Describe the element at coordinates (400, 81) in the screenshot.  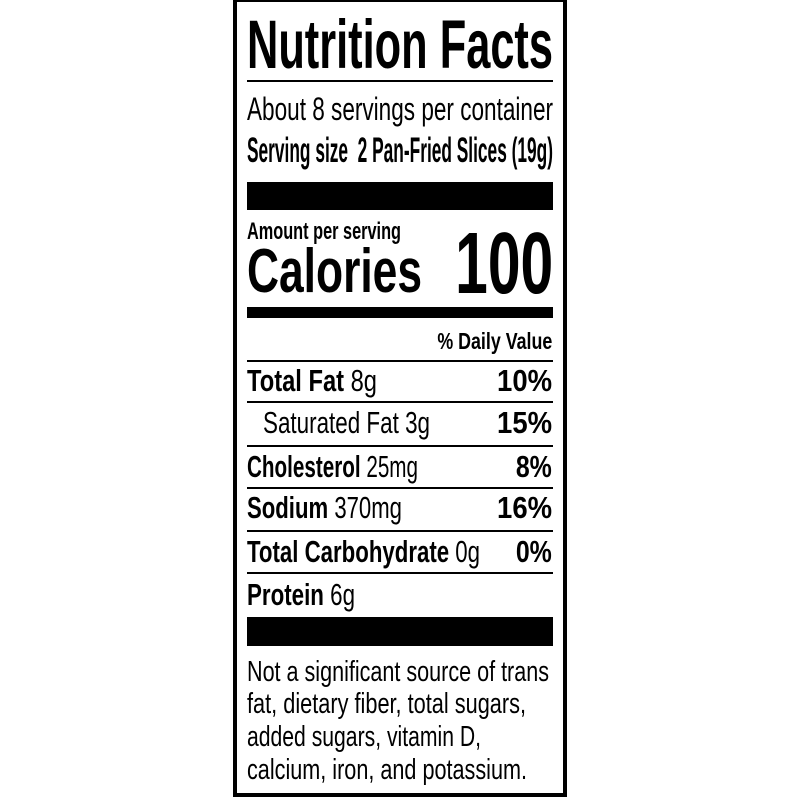
I see `title-rule` at that location.